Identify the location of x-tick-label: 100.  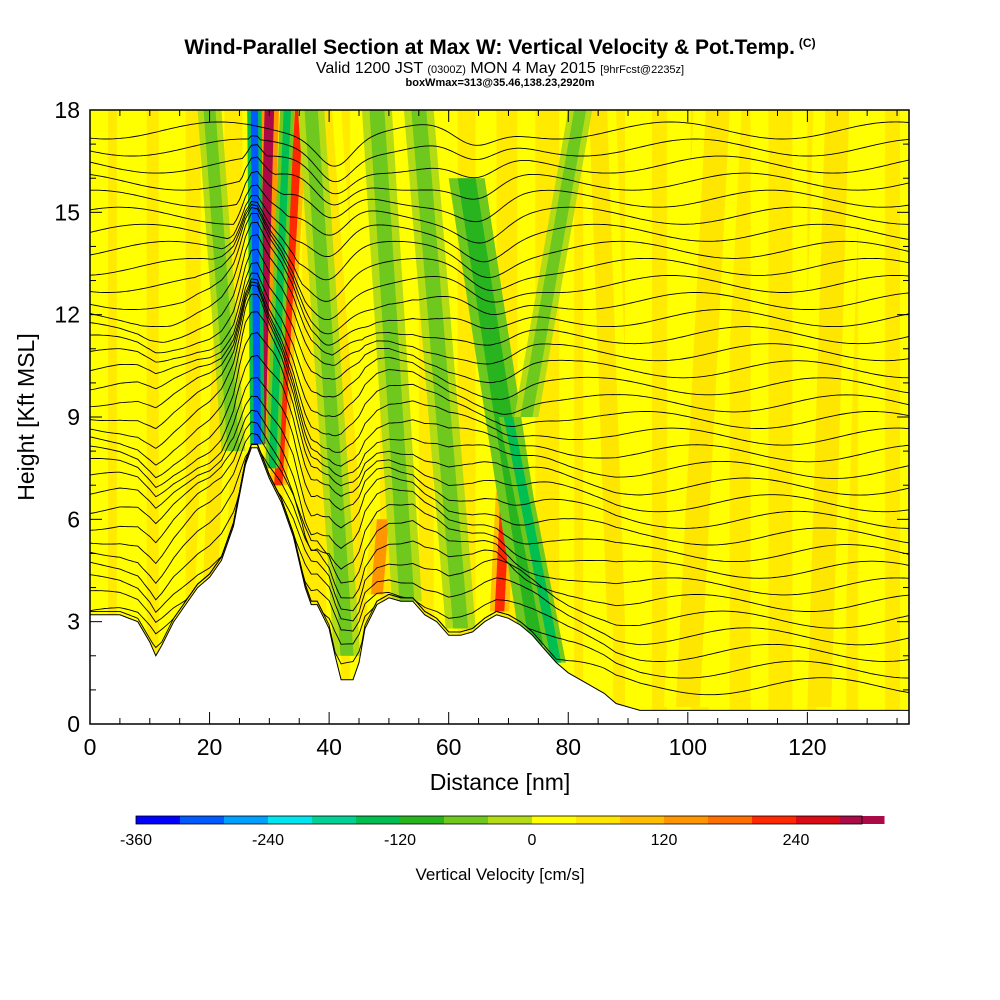
(688, 747).